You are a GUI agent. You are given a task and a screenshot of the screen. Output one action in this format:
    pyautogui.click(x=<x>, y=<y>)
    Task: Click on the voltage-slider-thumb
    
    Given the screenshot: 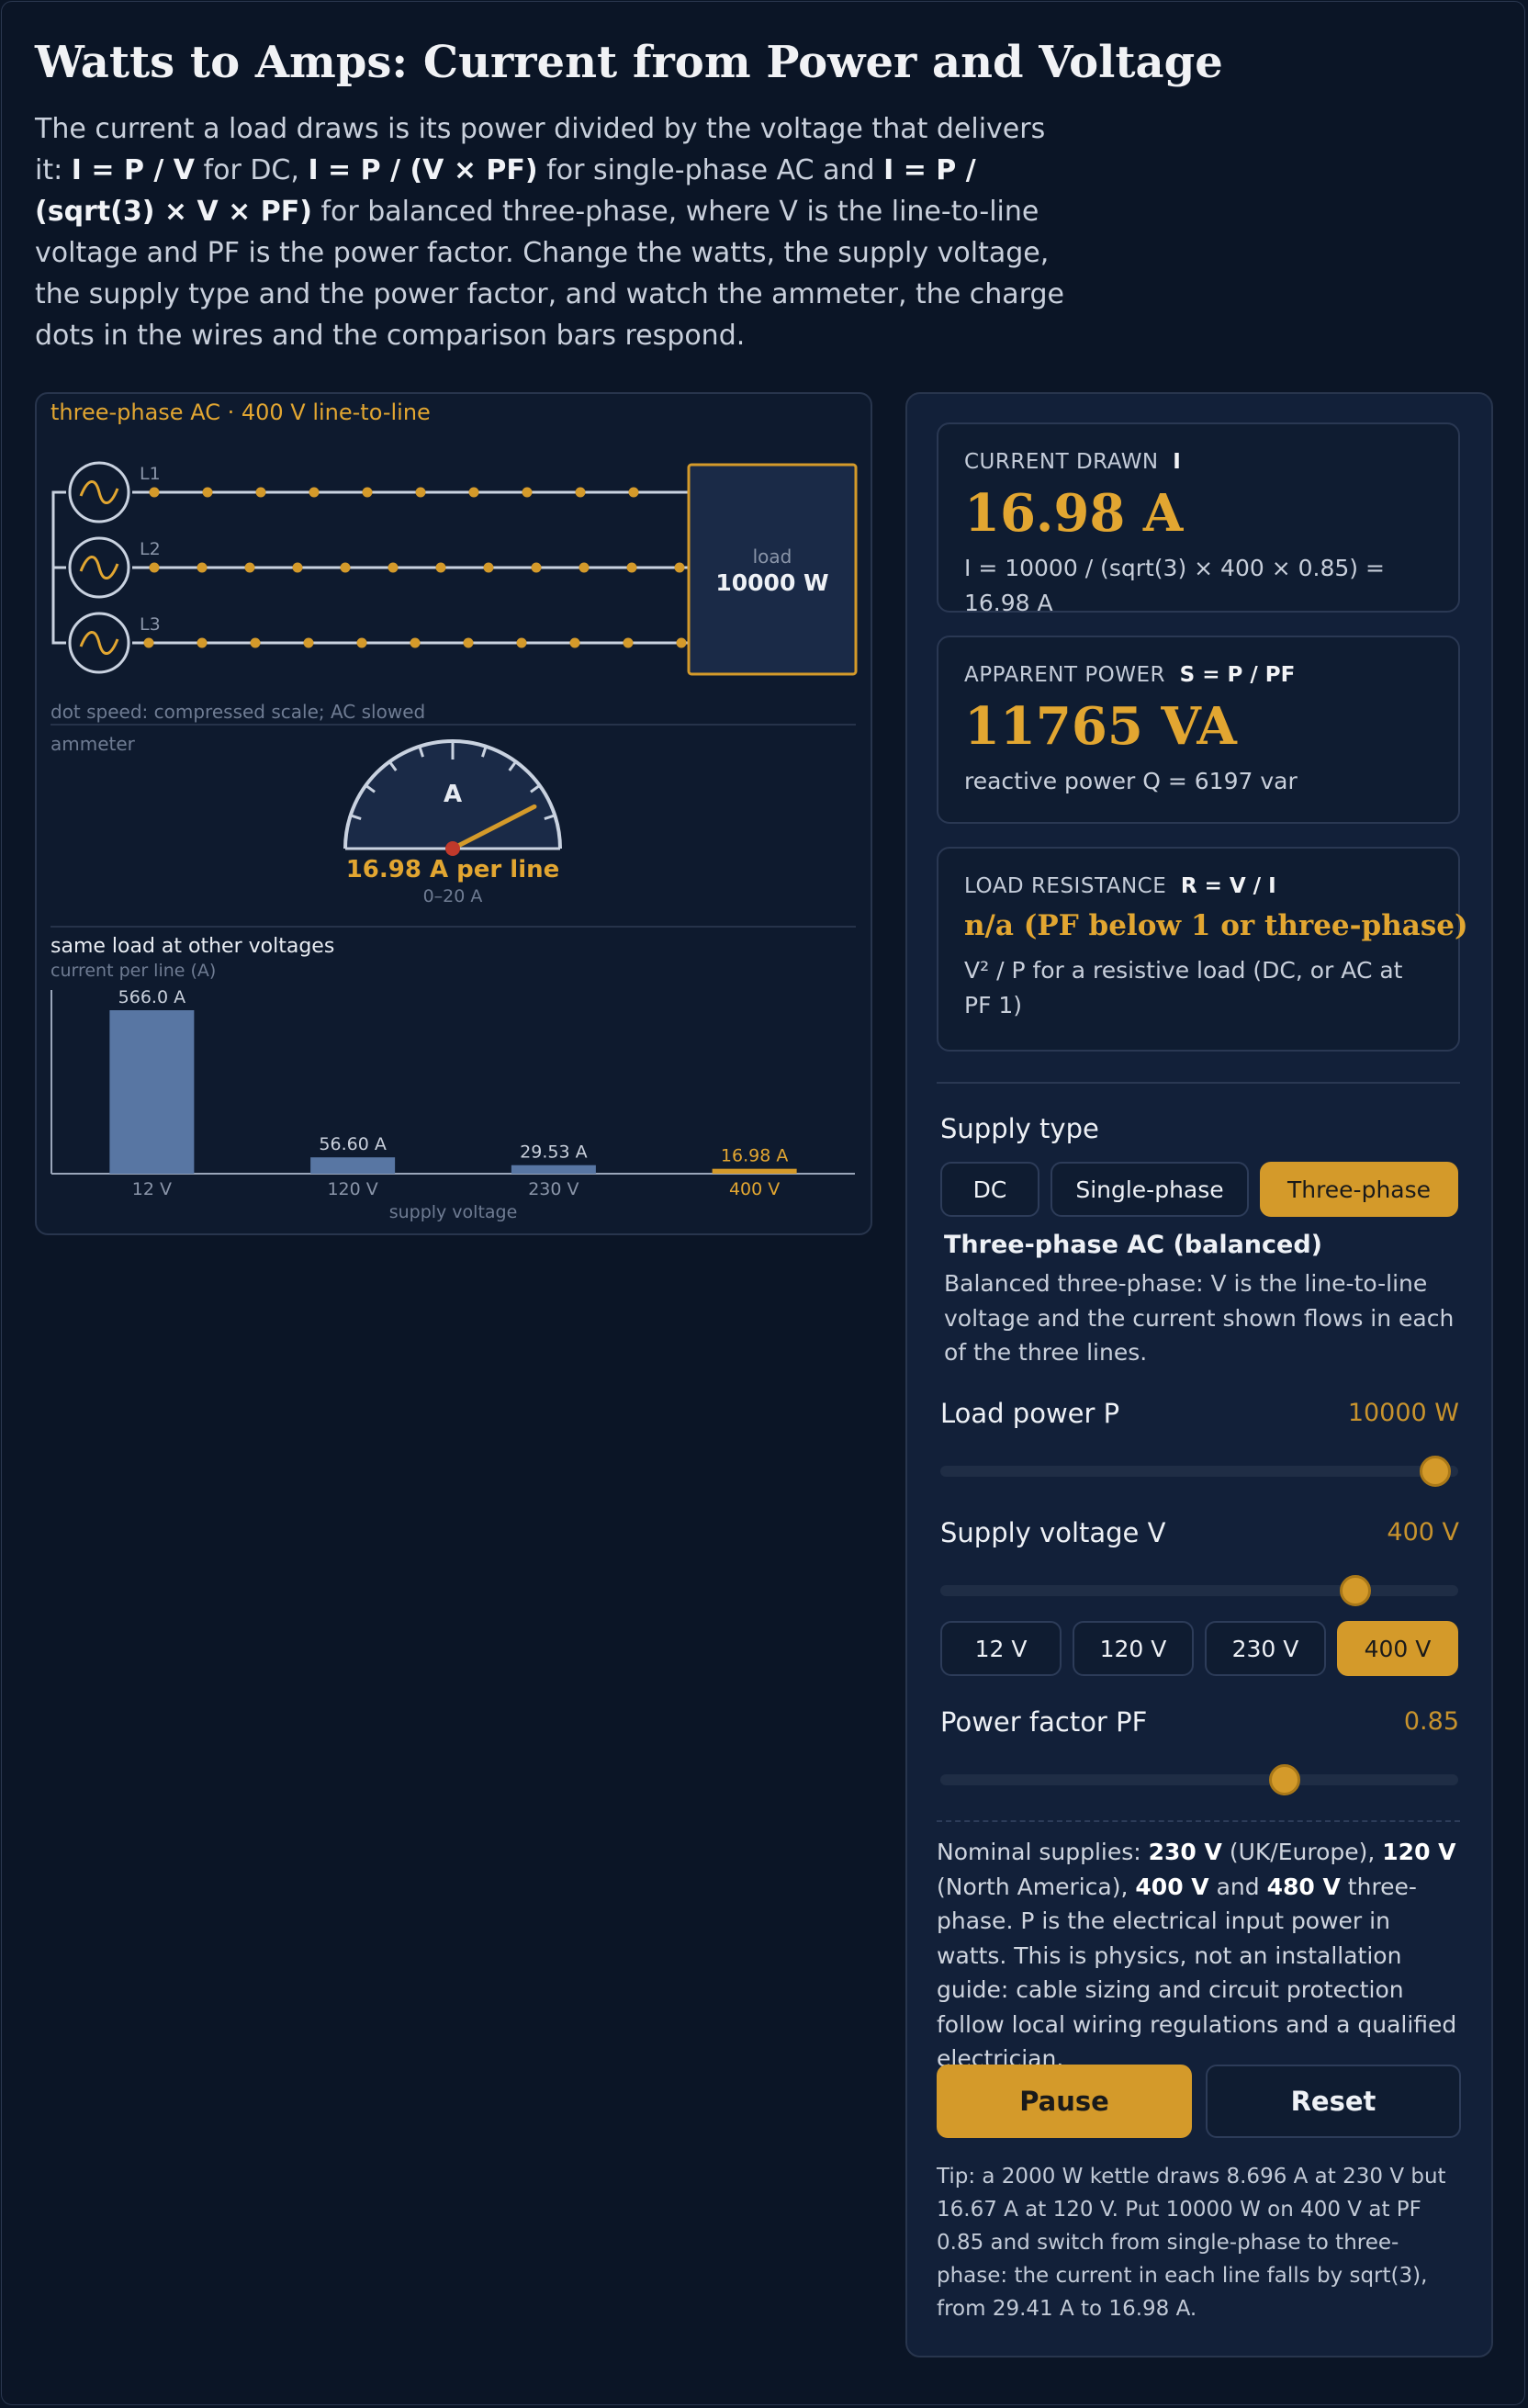 What is the action you would take?
    pyautogui.click(x=1355, y=1590)
    